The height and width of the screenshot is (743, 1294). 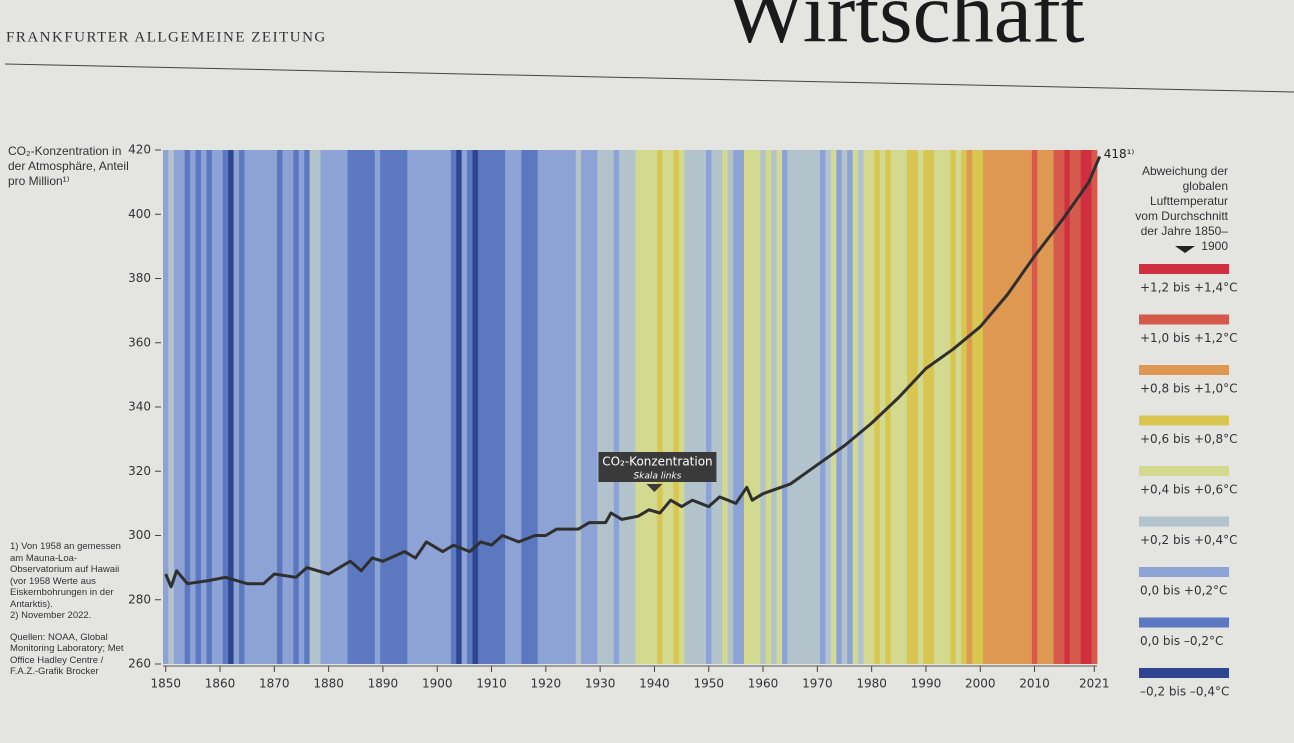 What do you see at coordinates (166, 37) in the screenshot?
I see `paper-name: FRANKFURTER ALLGEMEINE ZEITUNG` at bounding box center [166, 37].